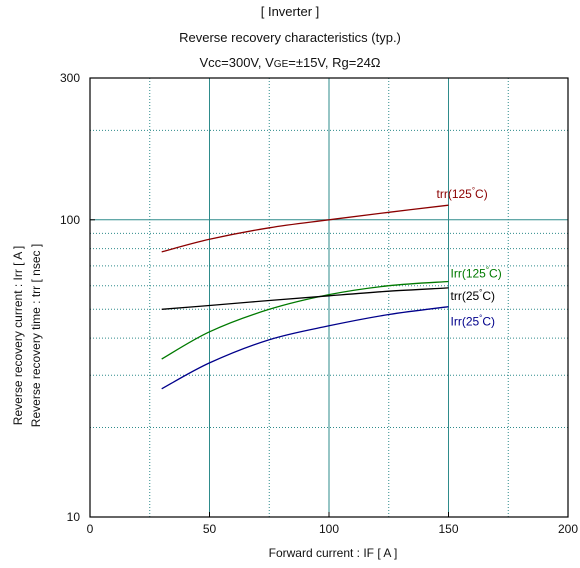 Image resolution: width=580 pixels, height=568 pixels. Describe the element at coordinates (329, 529) in the screenshot. I see `x-tick-label: 100` at that location.